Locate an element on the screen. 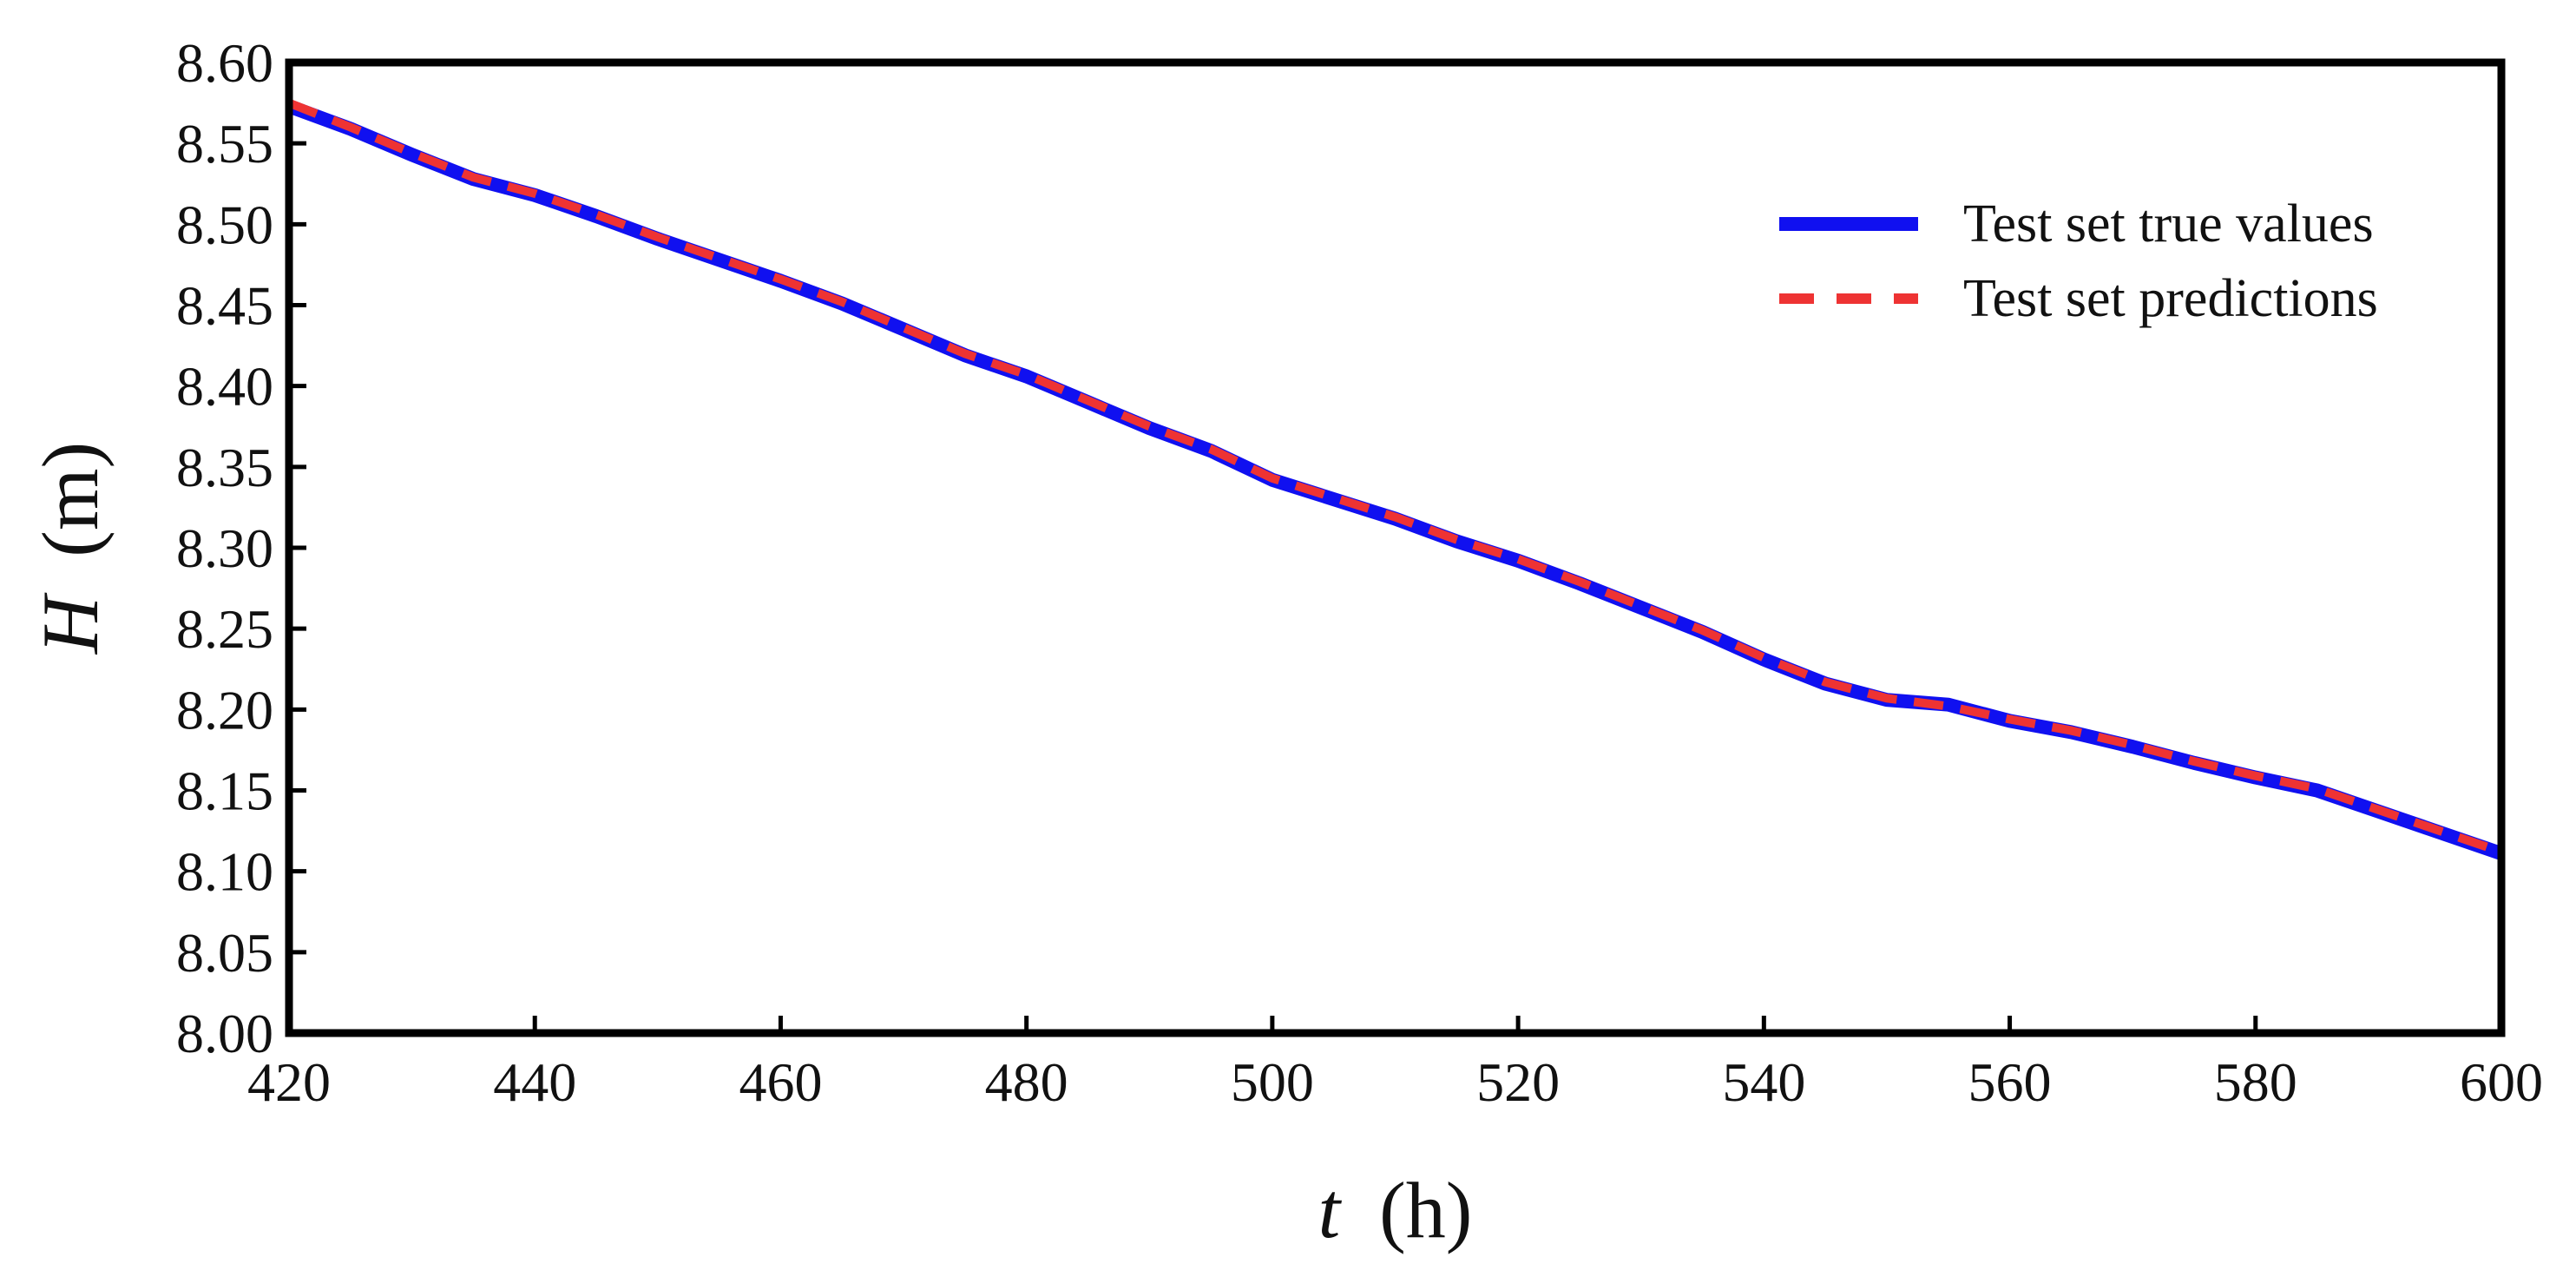 The height and width of the screenshot is (1277, 2576). y-axis-title: H (m) is located at coordinates (70, 548).